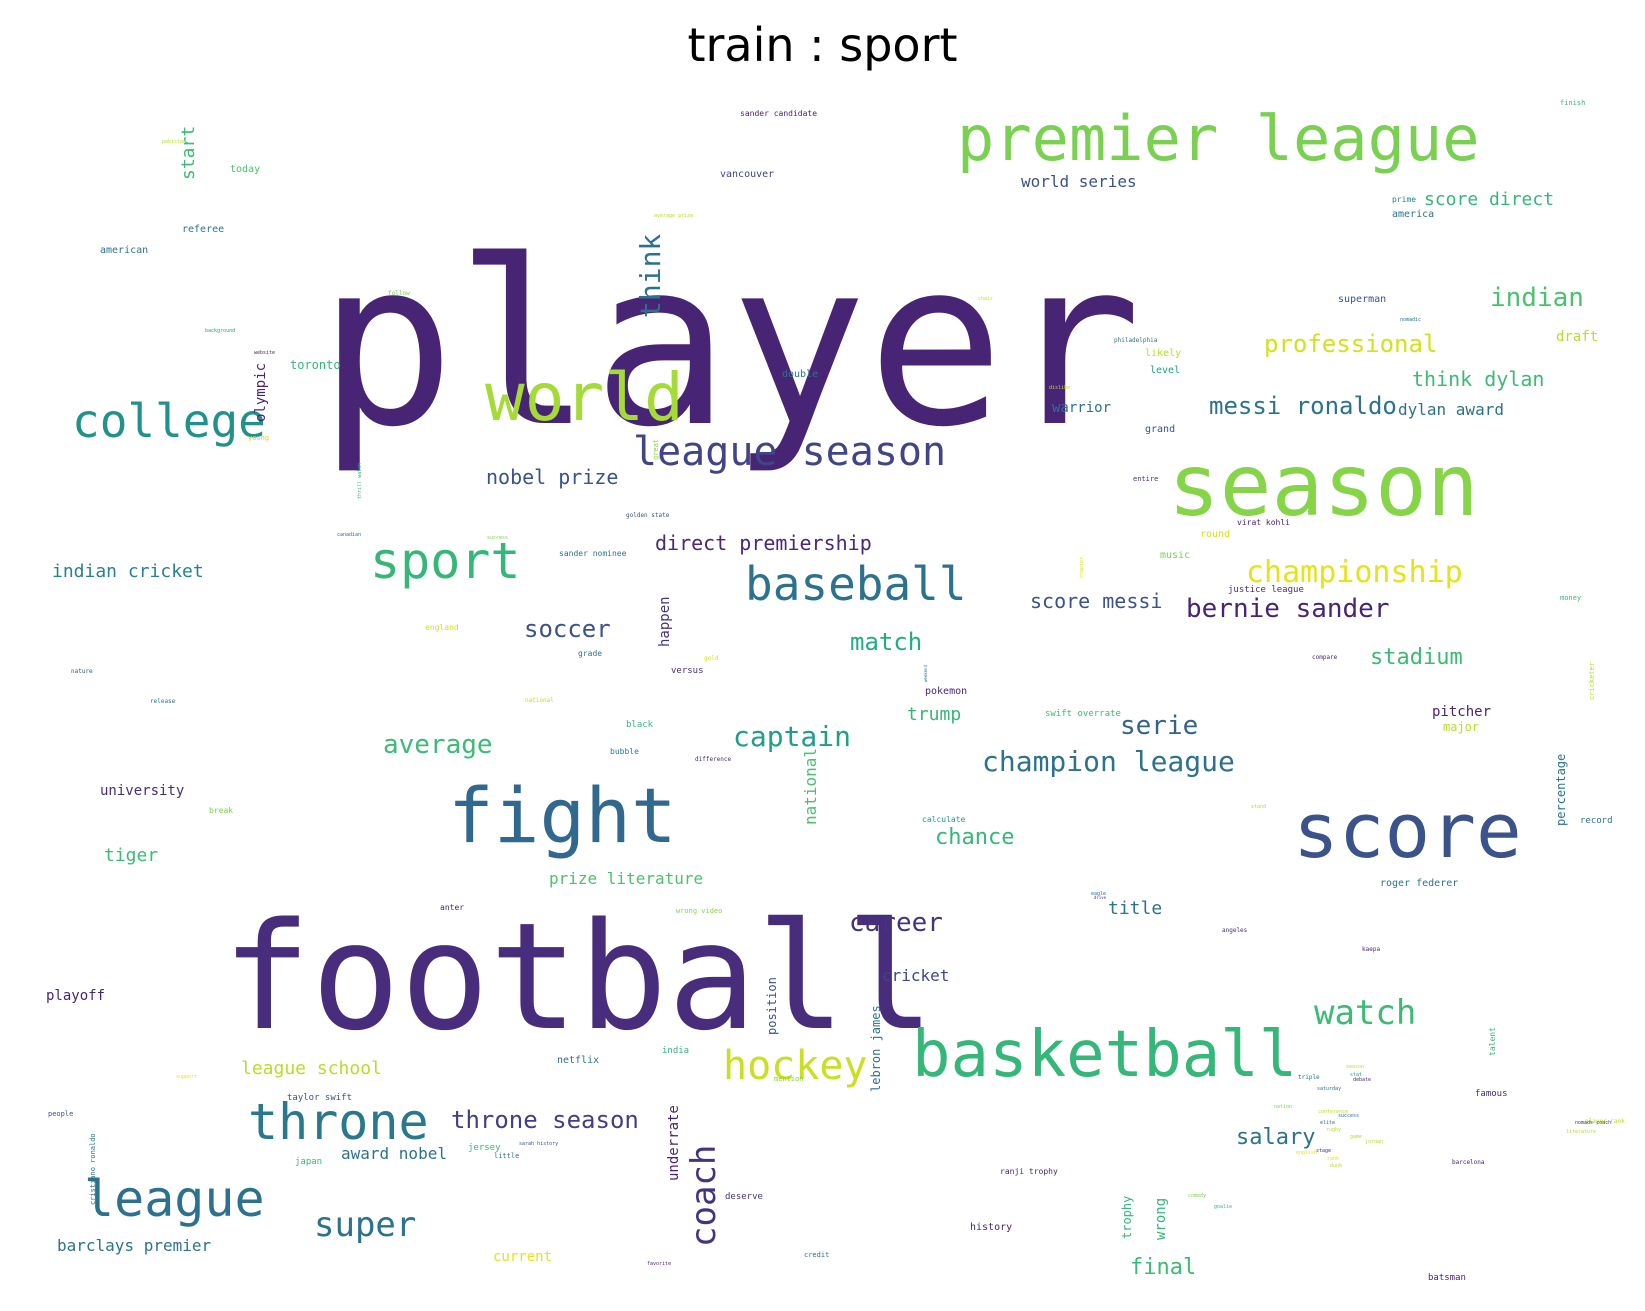 This screenshot has width=1645, height=1311. Describe the element at coordinates (659, 1264) in the screenshot. I see `cloud-word: favorite` at that location.